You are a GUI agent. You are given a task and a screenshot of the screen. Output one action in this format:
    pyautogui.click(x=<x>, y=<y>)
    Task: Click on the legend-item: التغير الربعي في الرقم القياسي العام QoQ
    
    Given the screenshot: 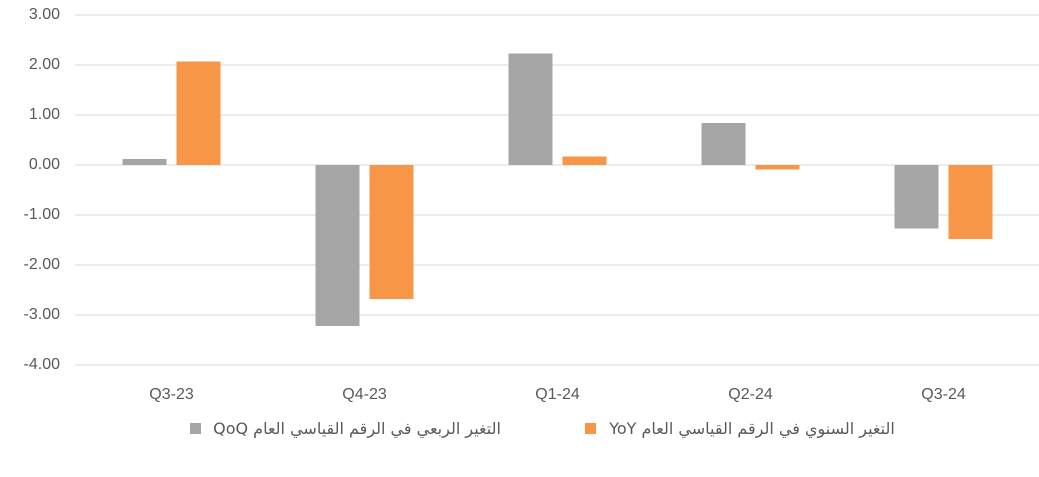 What is the action you would take?
    pyautogui.click(x=348, y=429)
    